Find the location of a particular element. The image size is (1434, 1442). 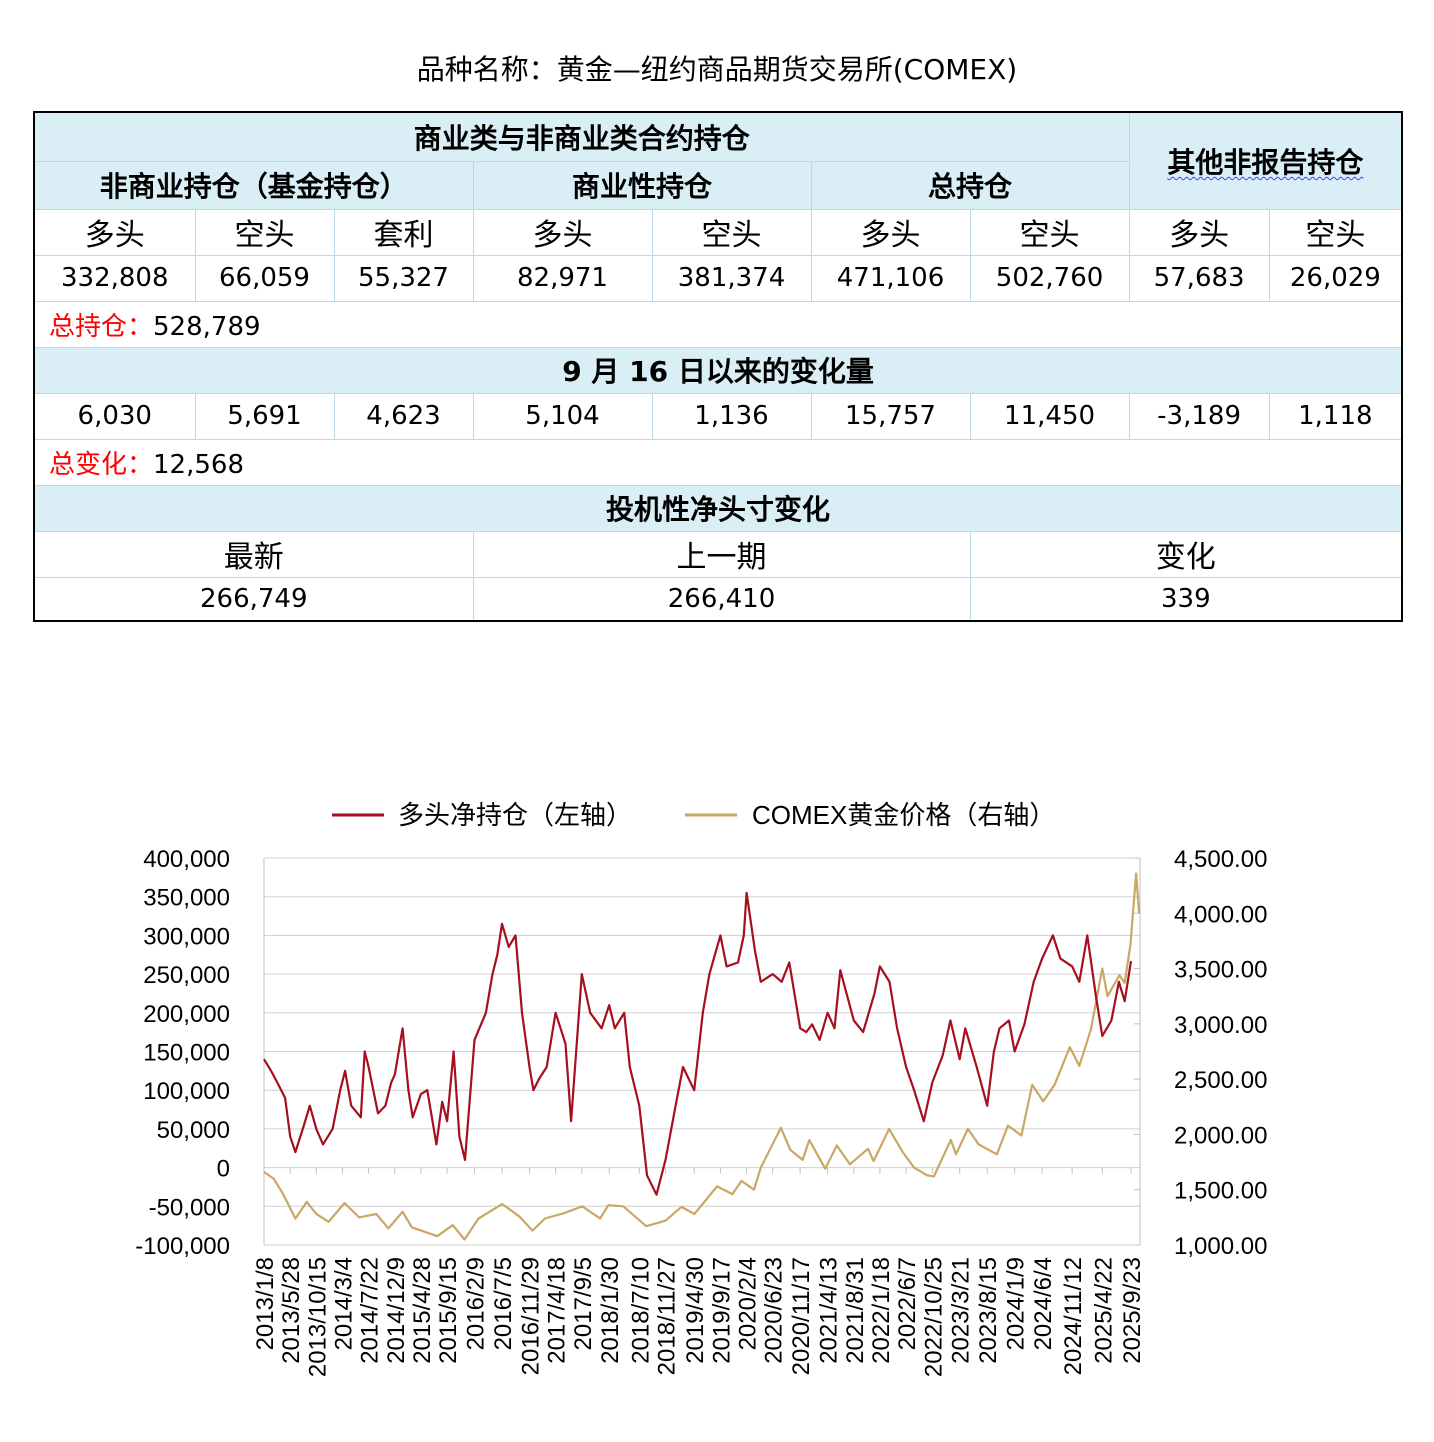

x-tick-label: 2024/1/9 is located at coordinates (1016, 1303).